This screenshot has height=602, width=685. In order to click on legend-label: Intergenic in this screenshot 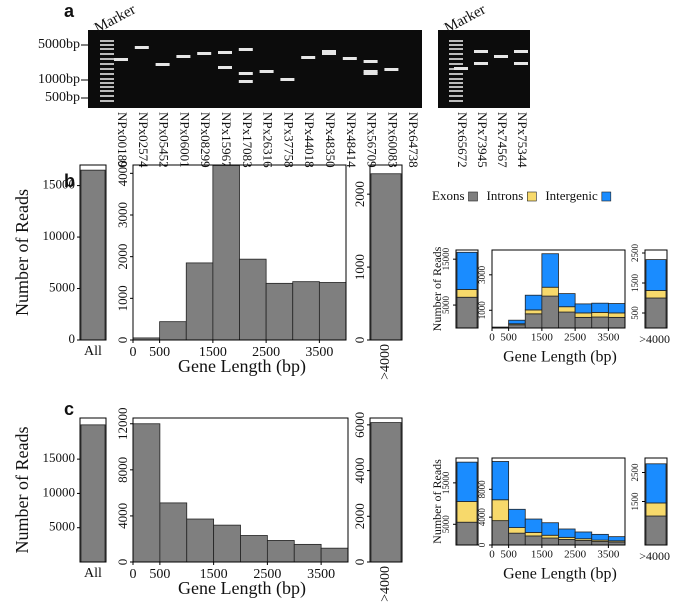, I will do `click(571, 195)`.